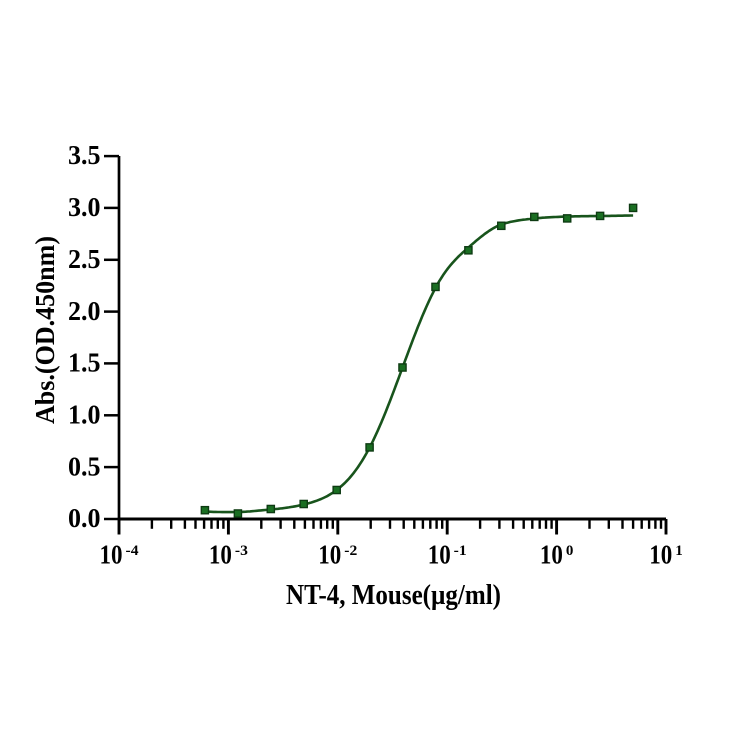 This screenshot has width=743, height=748. I want to click on svg-text: 2.0, so click(84, 311).